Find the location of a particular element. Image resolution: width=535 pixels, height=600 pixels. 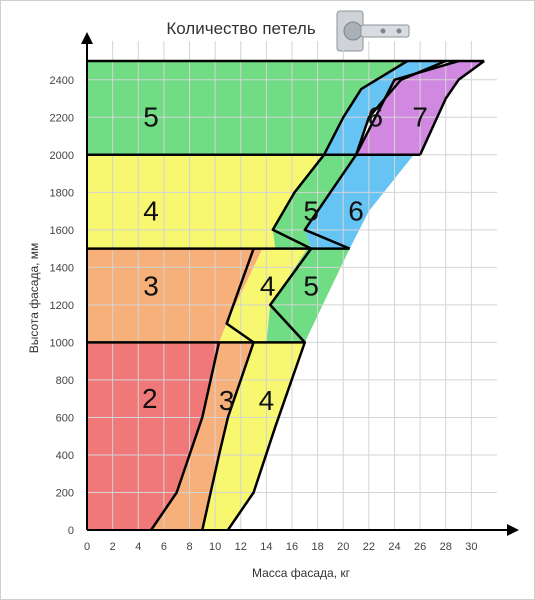

x-tick-label-6: 6 is located at coordinates (164, 547).